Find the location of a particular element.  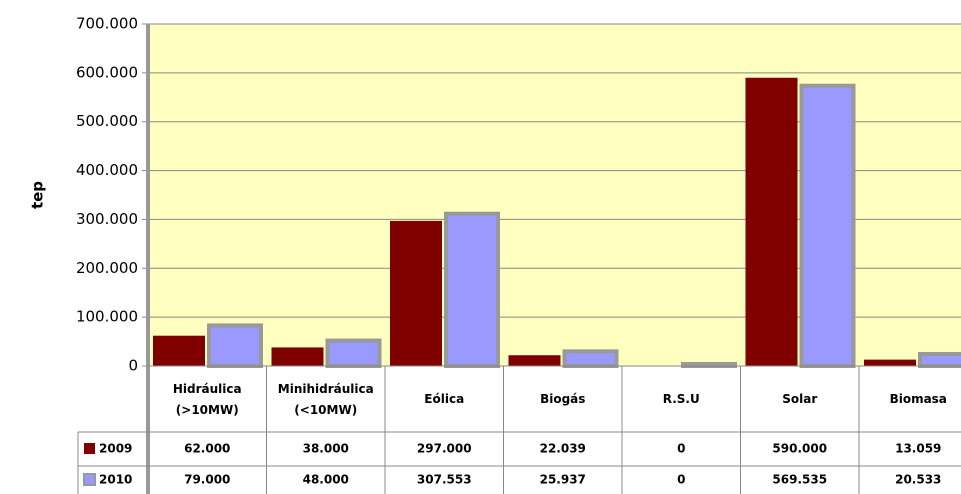

y-tick-label: 400.000 is located at coordinates (107, 170).